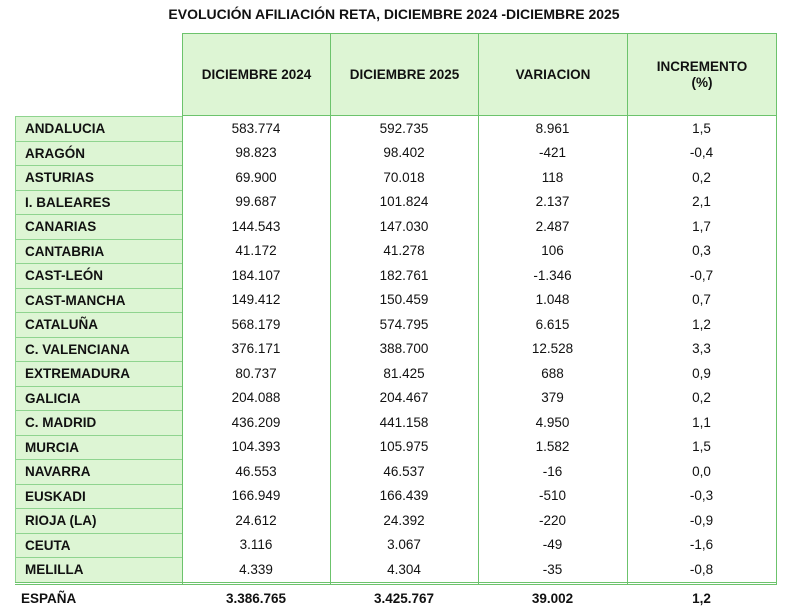  I want to click on region-name: MURCIA, so click(99, 447).